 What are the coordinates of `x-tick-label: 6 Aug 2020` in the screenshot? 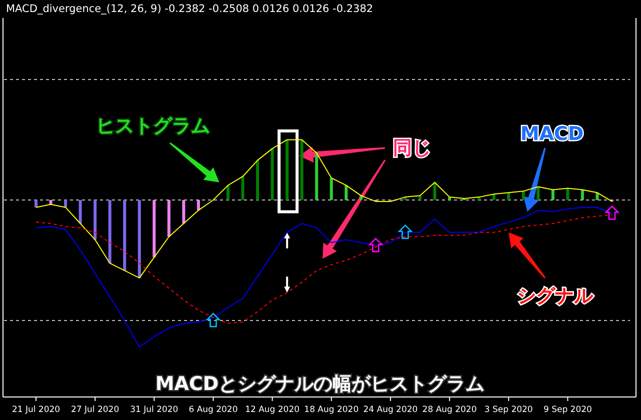 It's located at (213, 410).